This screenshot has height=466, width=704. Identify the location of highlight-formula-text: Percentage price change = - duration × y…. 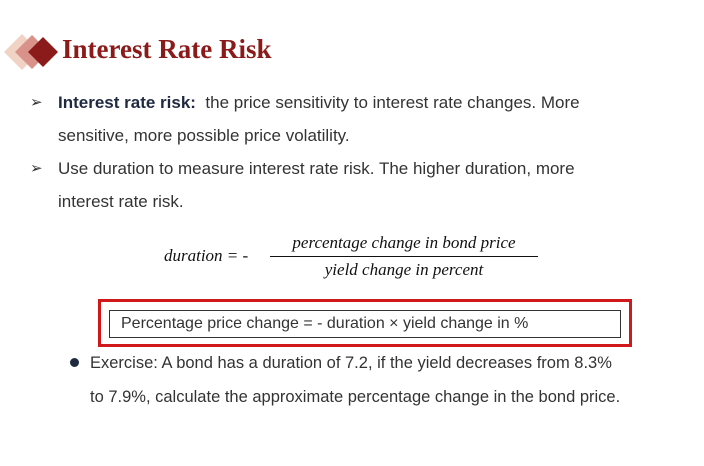
(365, 324).